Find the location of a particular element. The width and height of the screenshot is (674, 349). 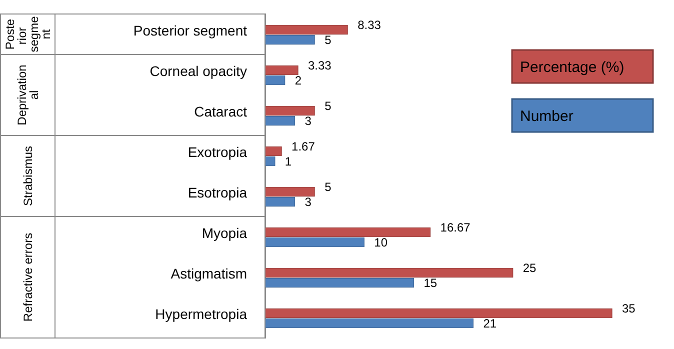

data-label: 1 is located at coordinates (288, 161).